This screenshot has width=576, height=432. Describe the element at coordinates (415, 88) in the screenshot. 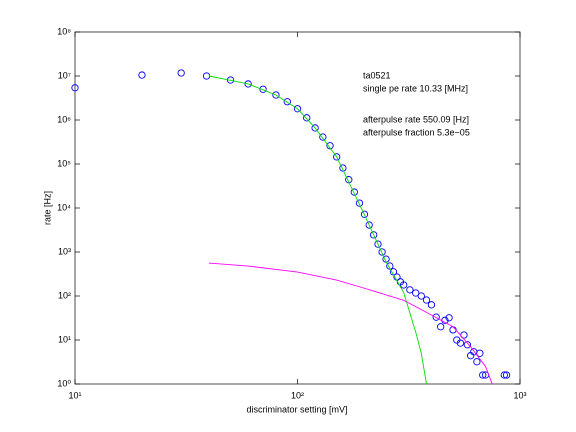

I see `annotation: single pe rate 10.33 [MHz]` at that location.